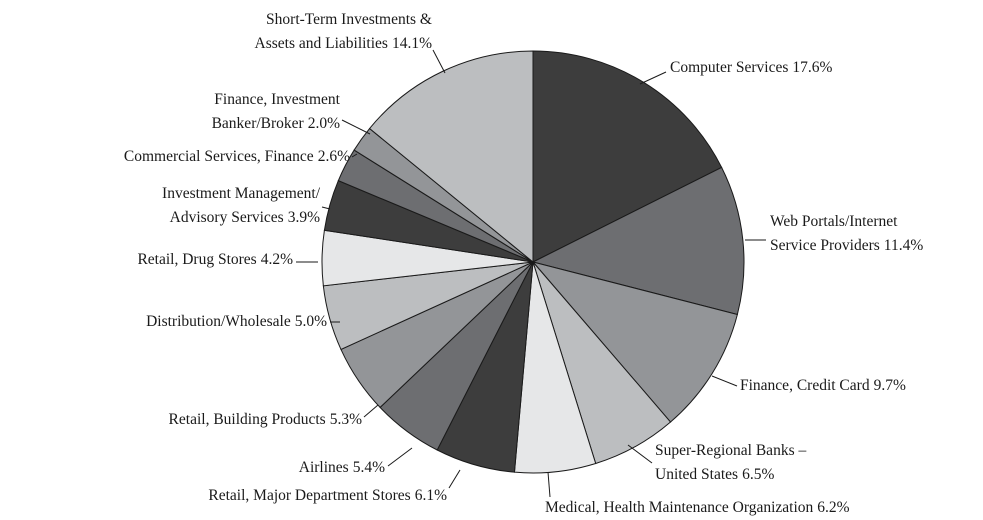 Image resolution: width=983 pixels, height=520 pixels. What do you see at coordinates (324, 123) in the screenshot?
I see `value-label: 2.0%` at bounding box center [324, 123].